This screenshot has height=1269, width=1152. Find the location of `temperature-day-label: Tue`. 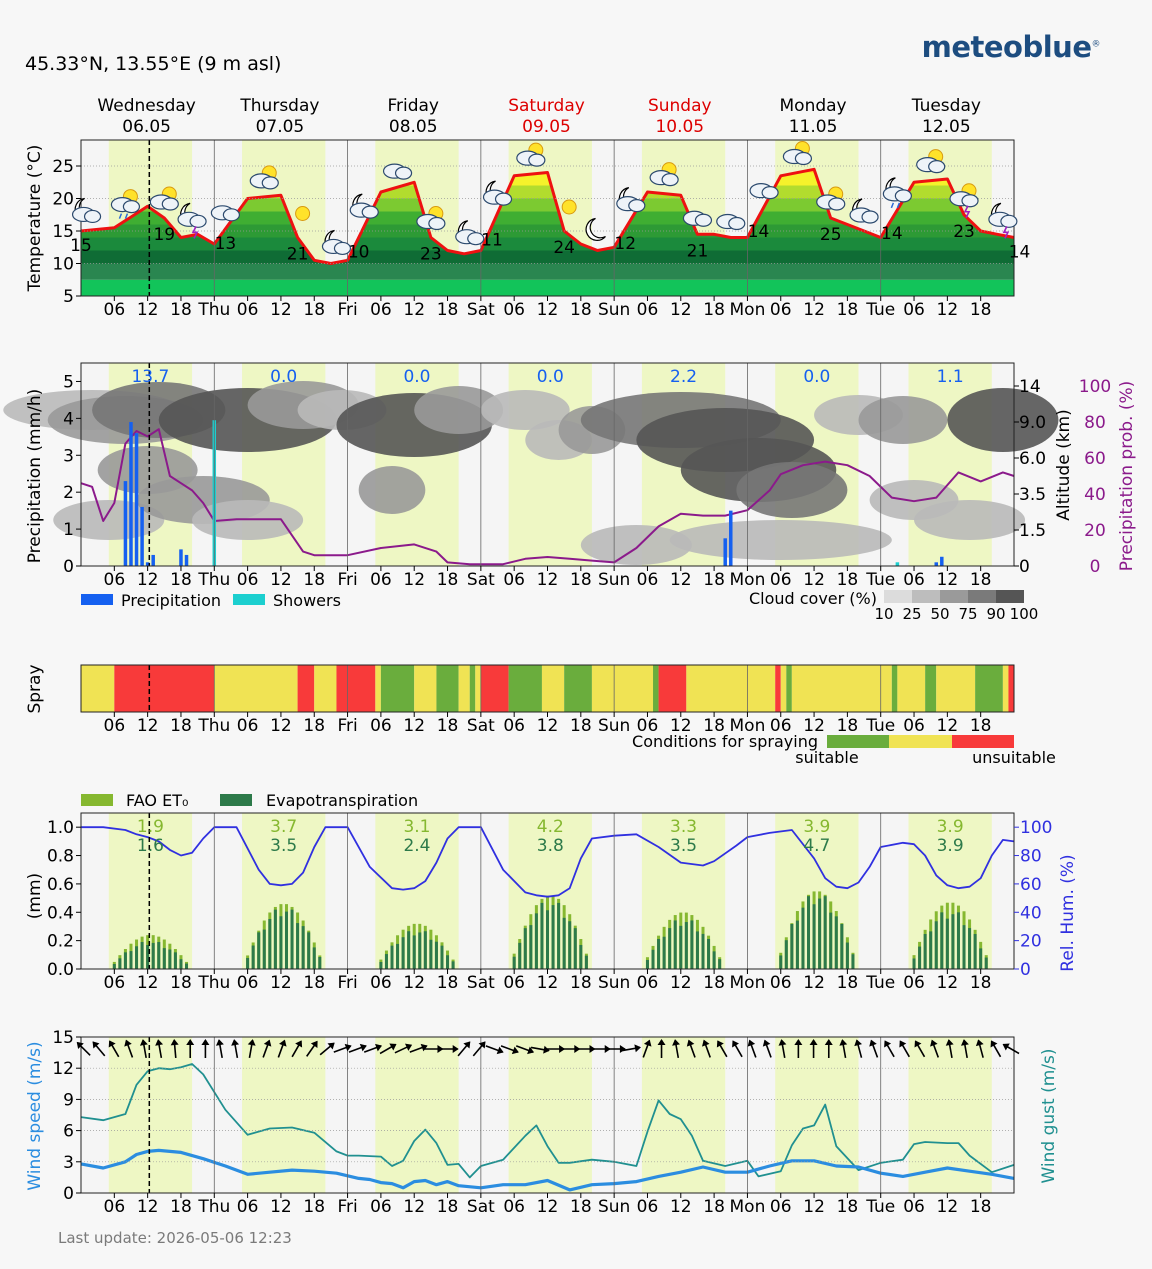

temperature-day-label: Tue is located at coordinates (880, 310).